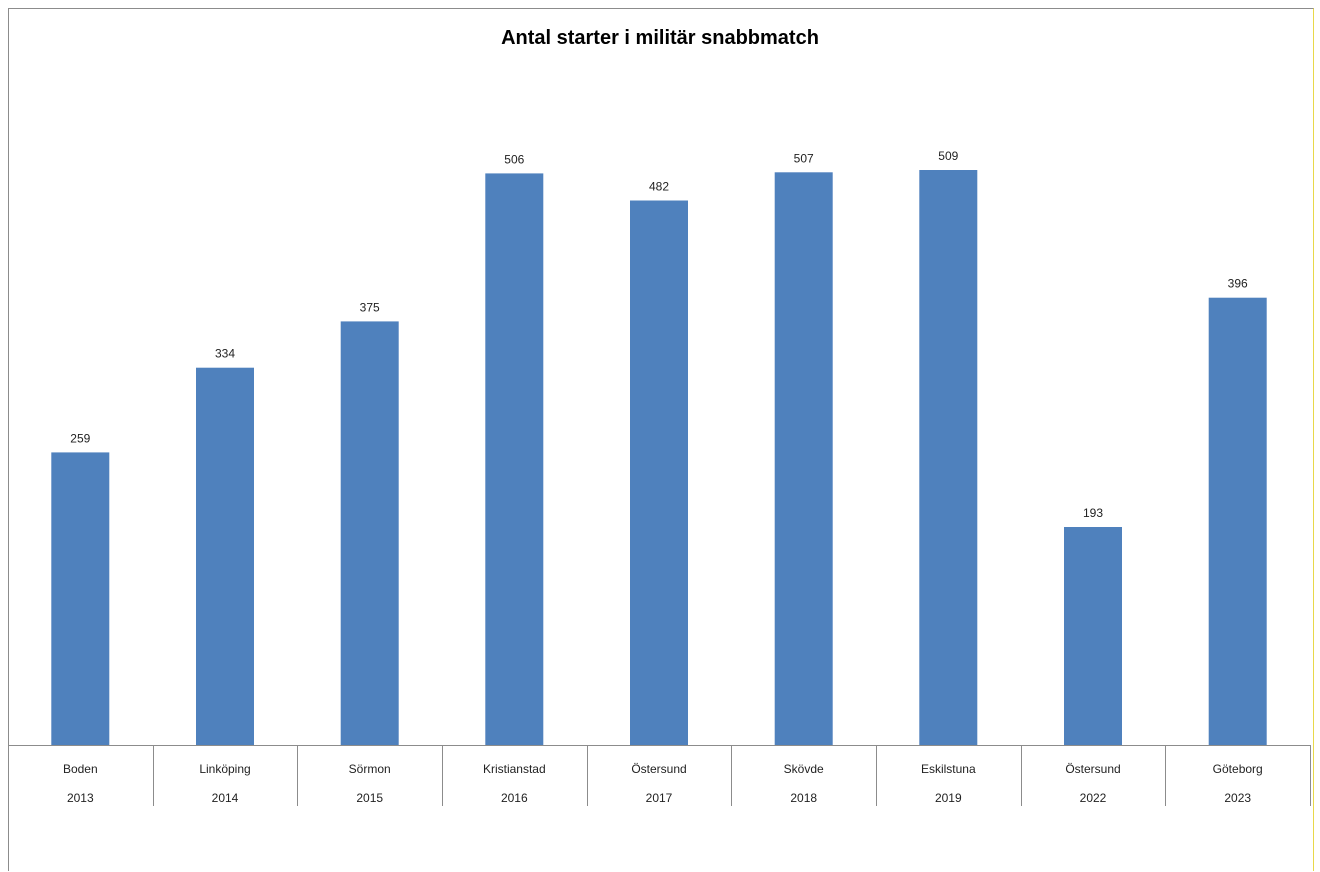 Image resolution: width=1320 pixels, height=872 pixels. I want to click on x-tick-year-label: 2013, so click(80, 798).